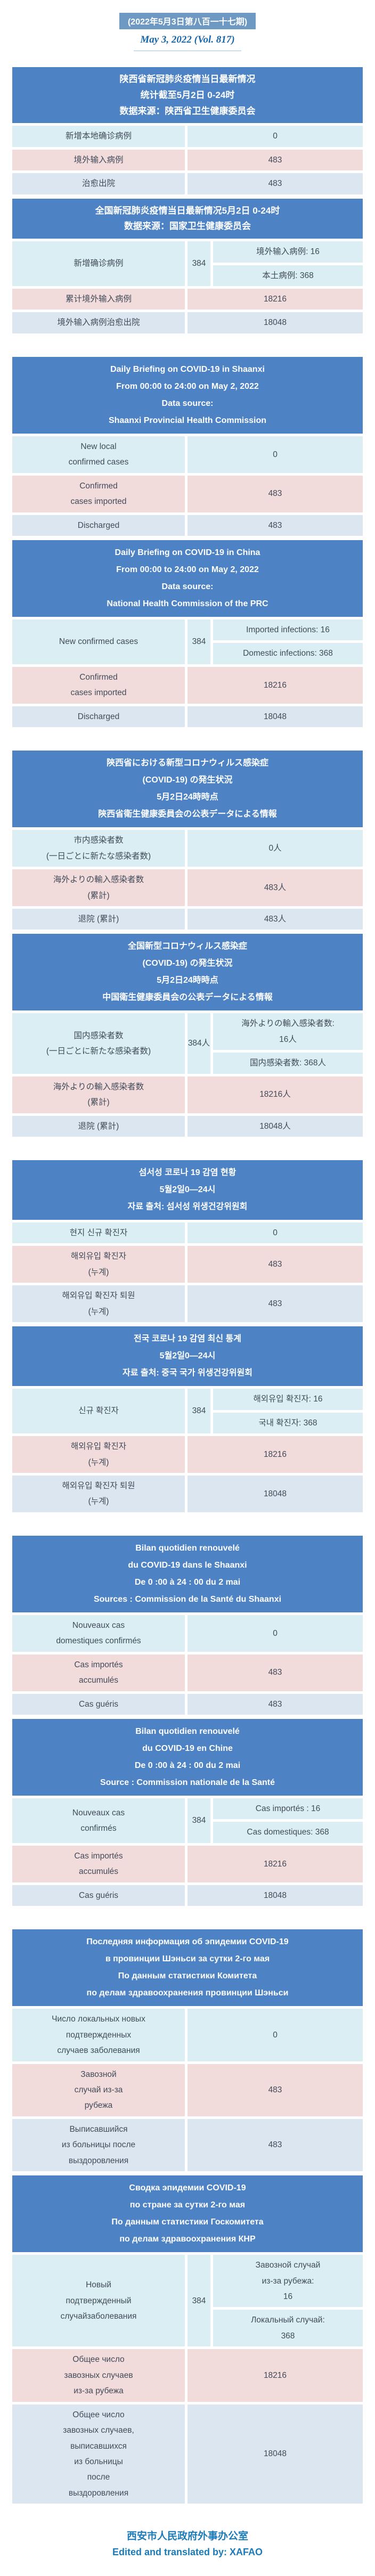 This screenshot has width=375, height=2576. I want to click on table-row: Confirmed cases imported 18216, so click(187, 685).